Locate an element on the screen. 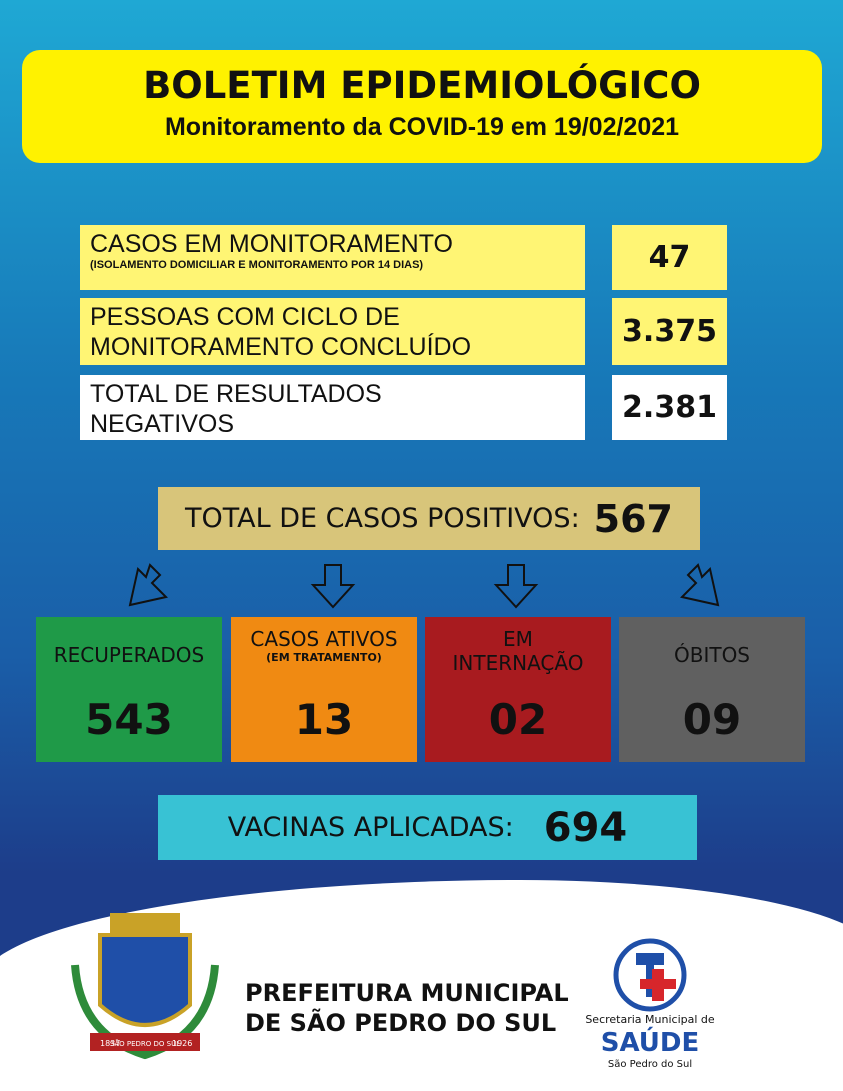 The image size is (843, 1091). outcome-value: 09 is located at coordinates (712, 719).